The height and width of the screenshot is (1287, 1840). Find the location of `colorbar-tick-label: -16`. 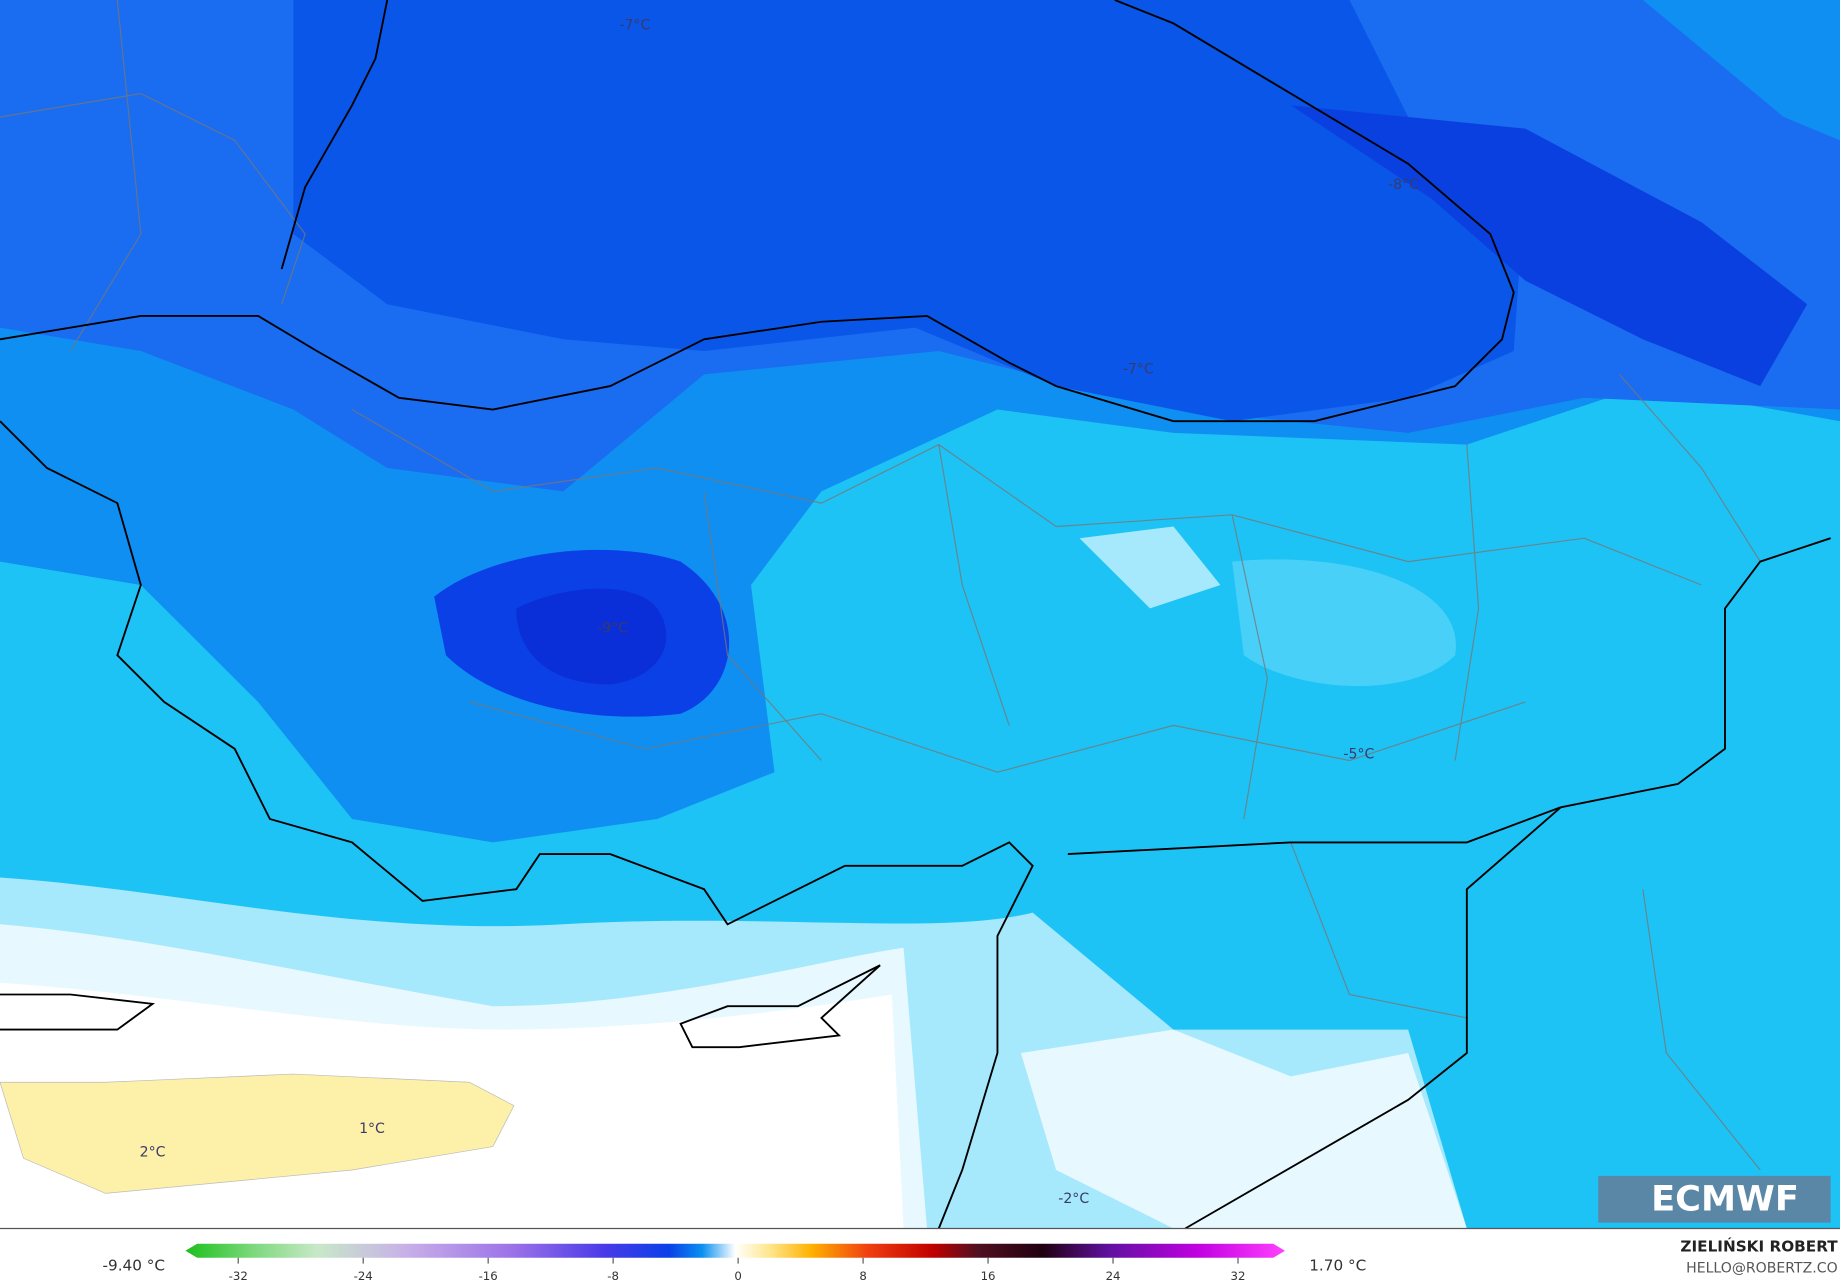

colorbar-tick-label: -16 is located at coordinates (488, 1276).